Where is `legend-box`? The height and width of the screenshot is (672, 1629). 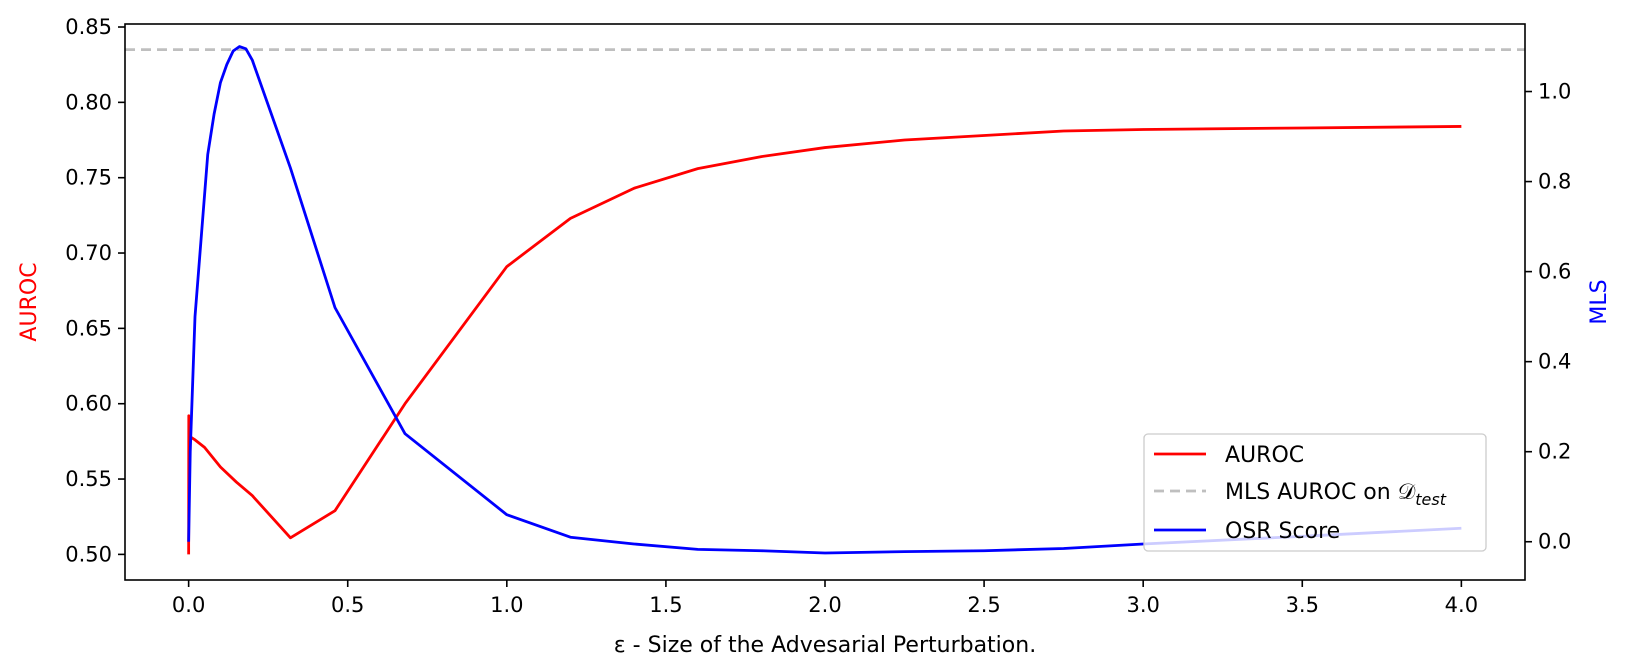 legend-box is located at coordinates (1315, 492).